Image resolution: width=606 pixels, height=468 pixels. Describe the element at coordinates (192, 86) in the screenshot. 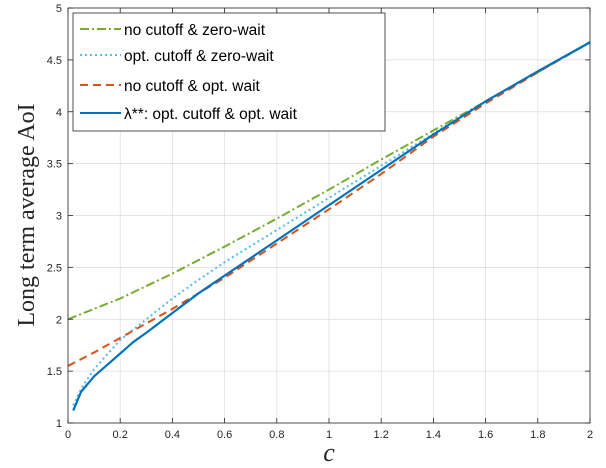

I see `legend-label-no-cutoff-opt-wait: no cutoff & opt. wait` at that location.